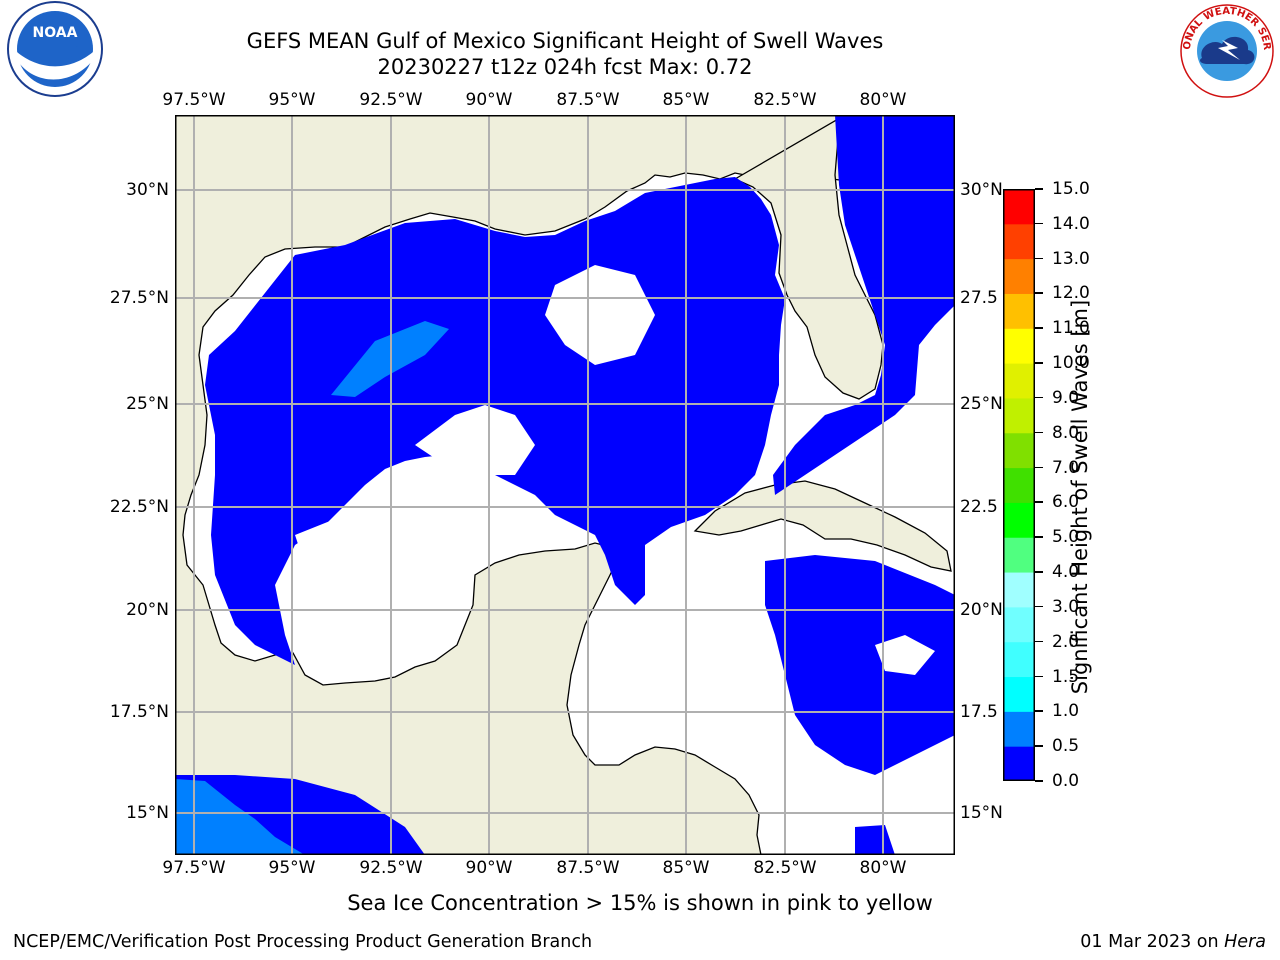 This screenshot has height=960, width=1280. What do you see at coordinates (588, 100) in the screenshot?
I see `lon-tick-top: 87.5°W` at bounding box center [588, 100].